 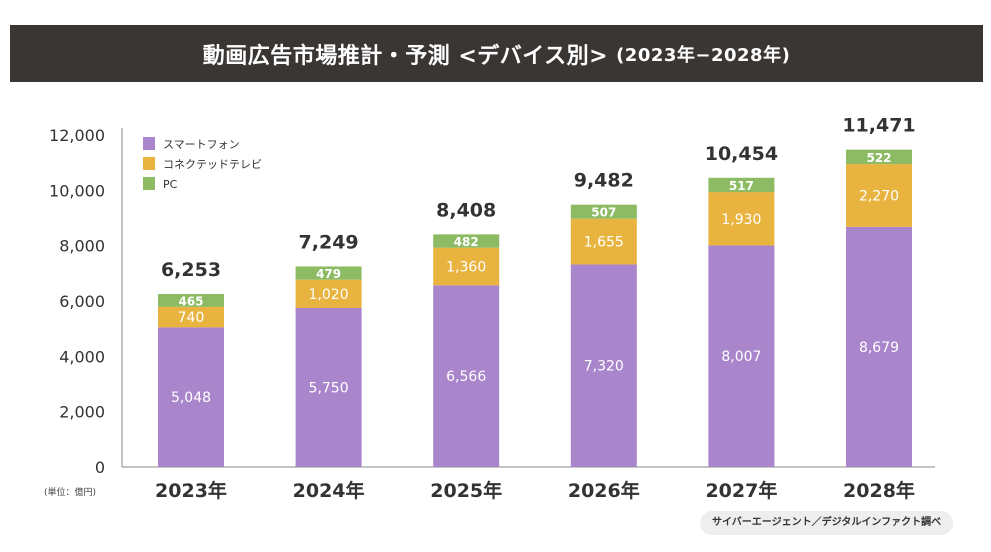 I want to click on bar-value-label: 5,750, so click(x=329, y=388).